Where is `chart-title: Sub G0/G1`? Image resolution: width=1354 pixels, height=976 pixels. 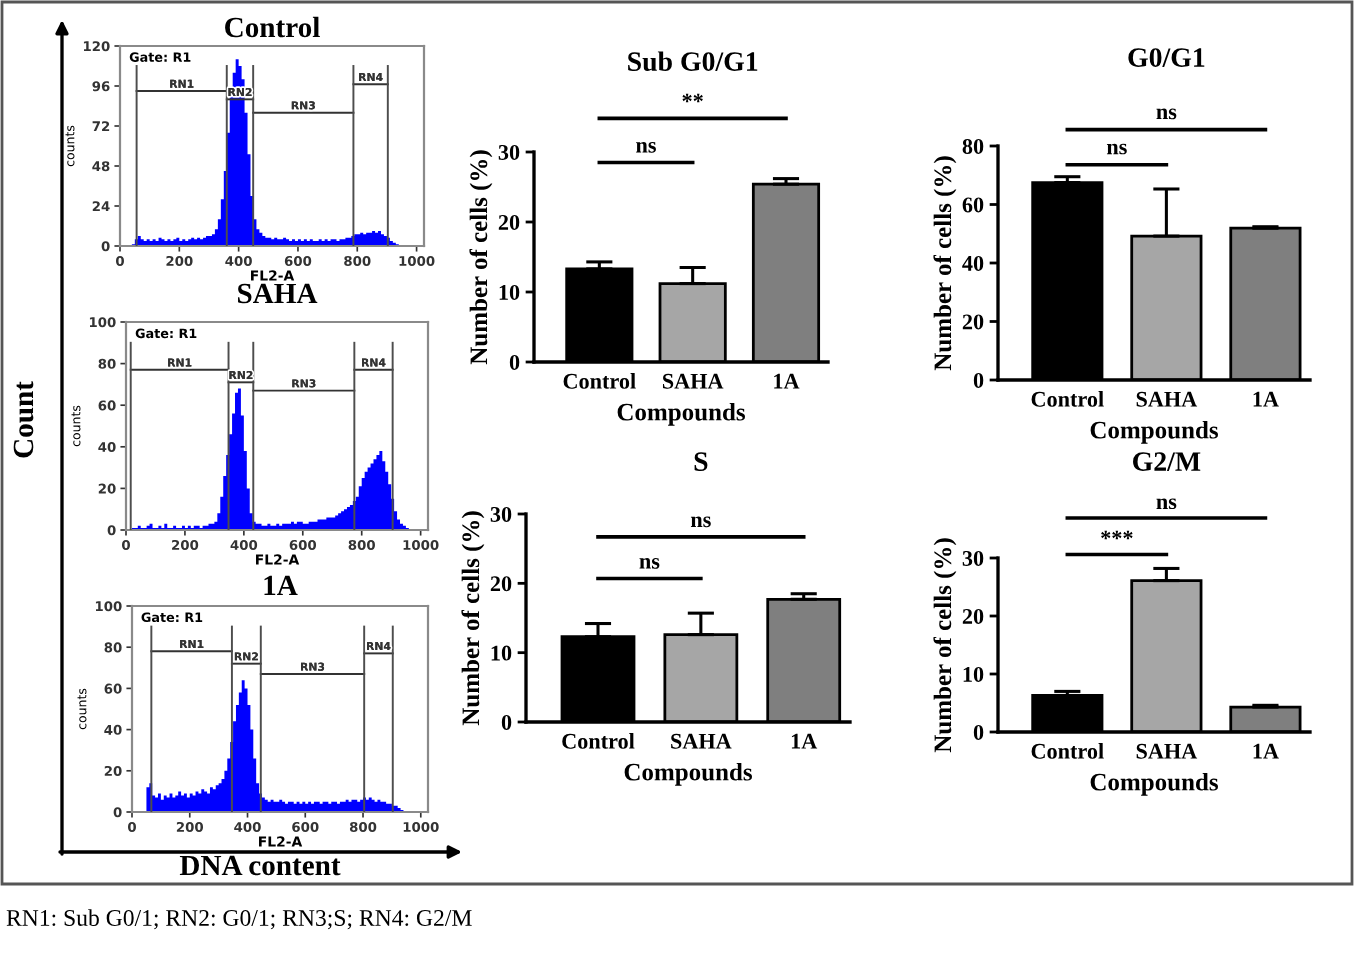
chart-title: Sub G0/G1 is located at coordinates (693, 61).